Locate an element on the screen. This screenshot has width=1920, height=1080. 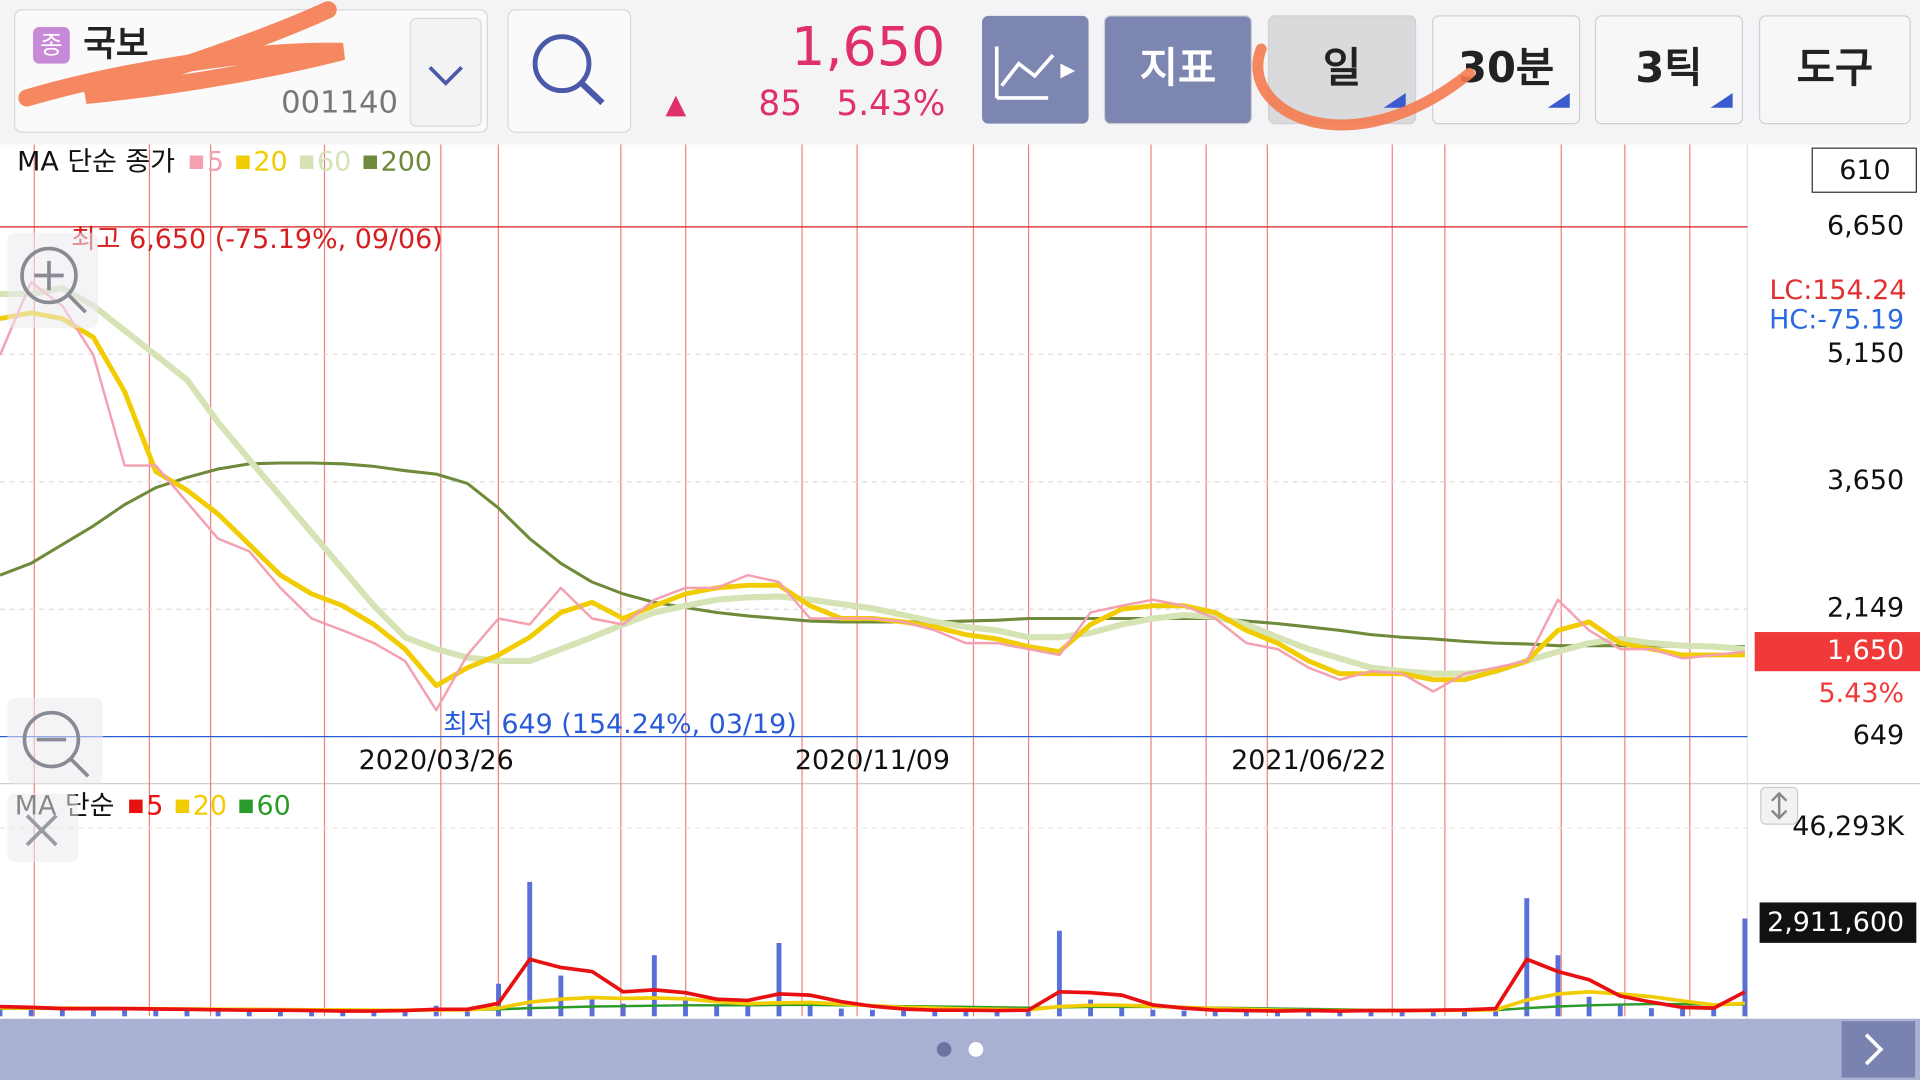
chart-type-arrow is located at coordinates (1068, 71).